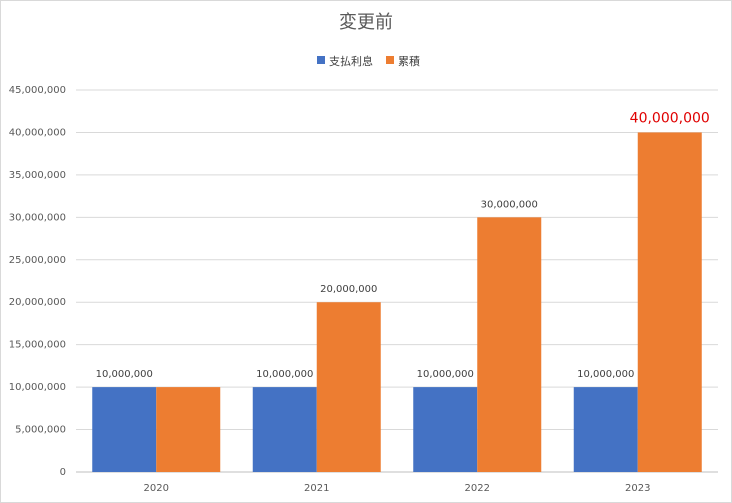  I want to click on legend-swatch-cumulative, so click(390, 60).